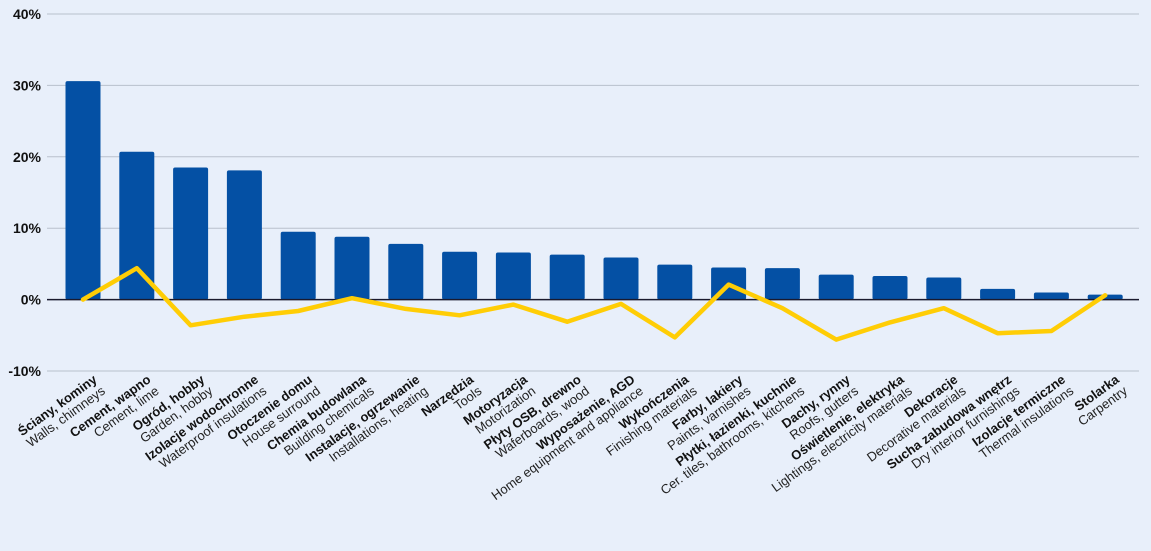 Image resolution: width=1151 pixels, height=551 pixels. What do you see at coordinates (27, 228) in the screenshot?
I see `y-tick-label: 10%` at bounding box center [27, 228].